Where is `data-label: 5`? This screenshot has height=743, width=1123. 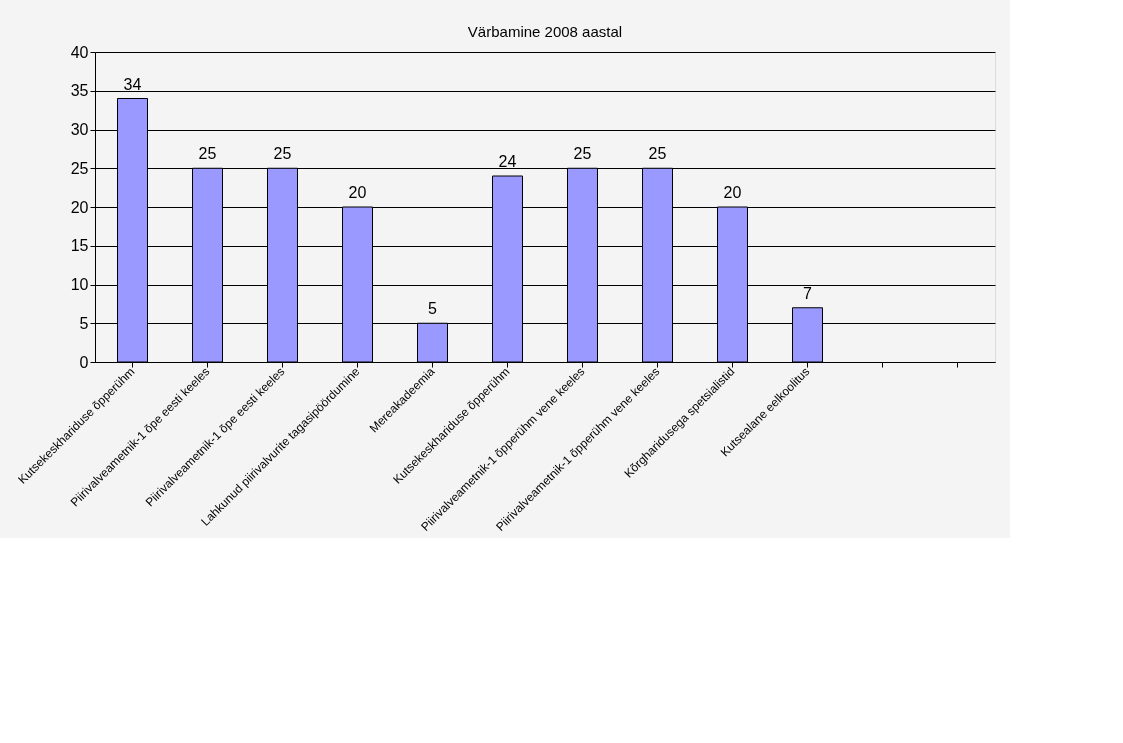
data-label: 5 is located at coordinates (433, 309).